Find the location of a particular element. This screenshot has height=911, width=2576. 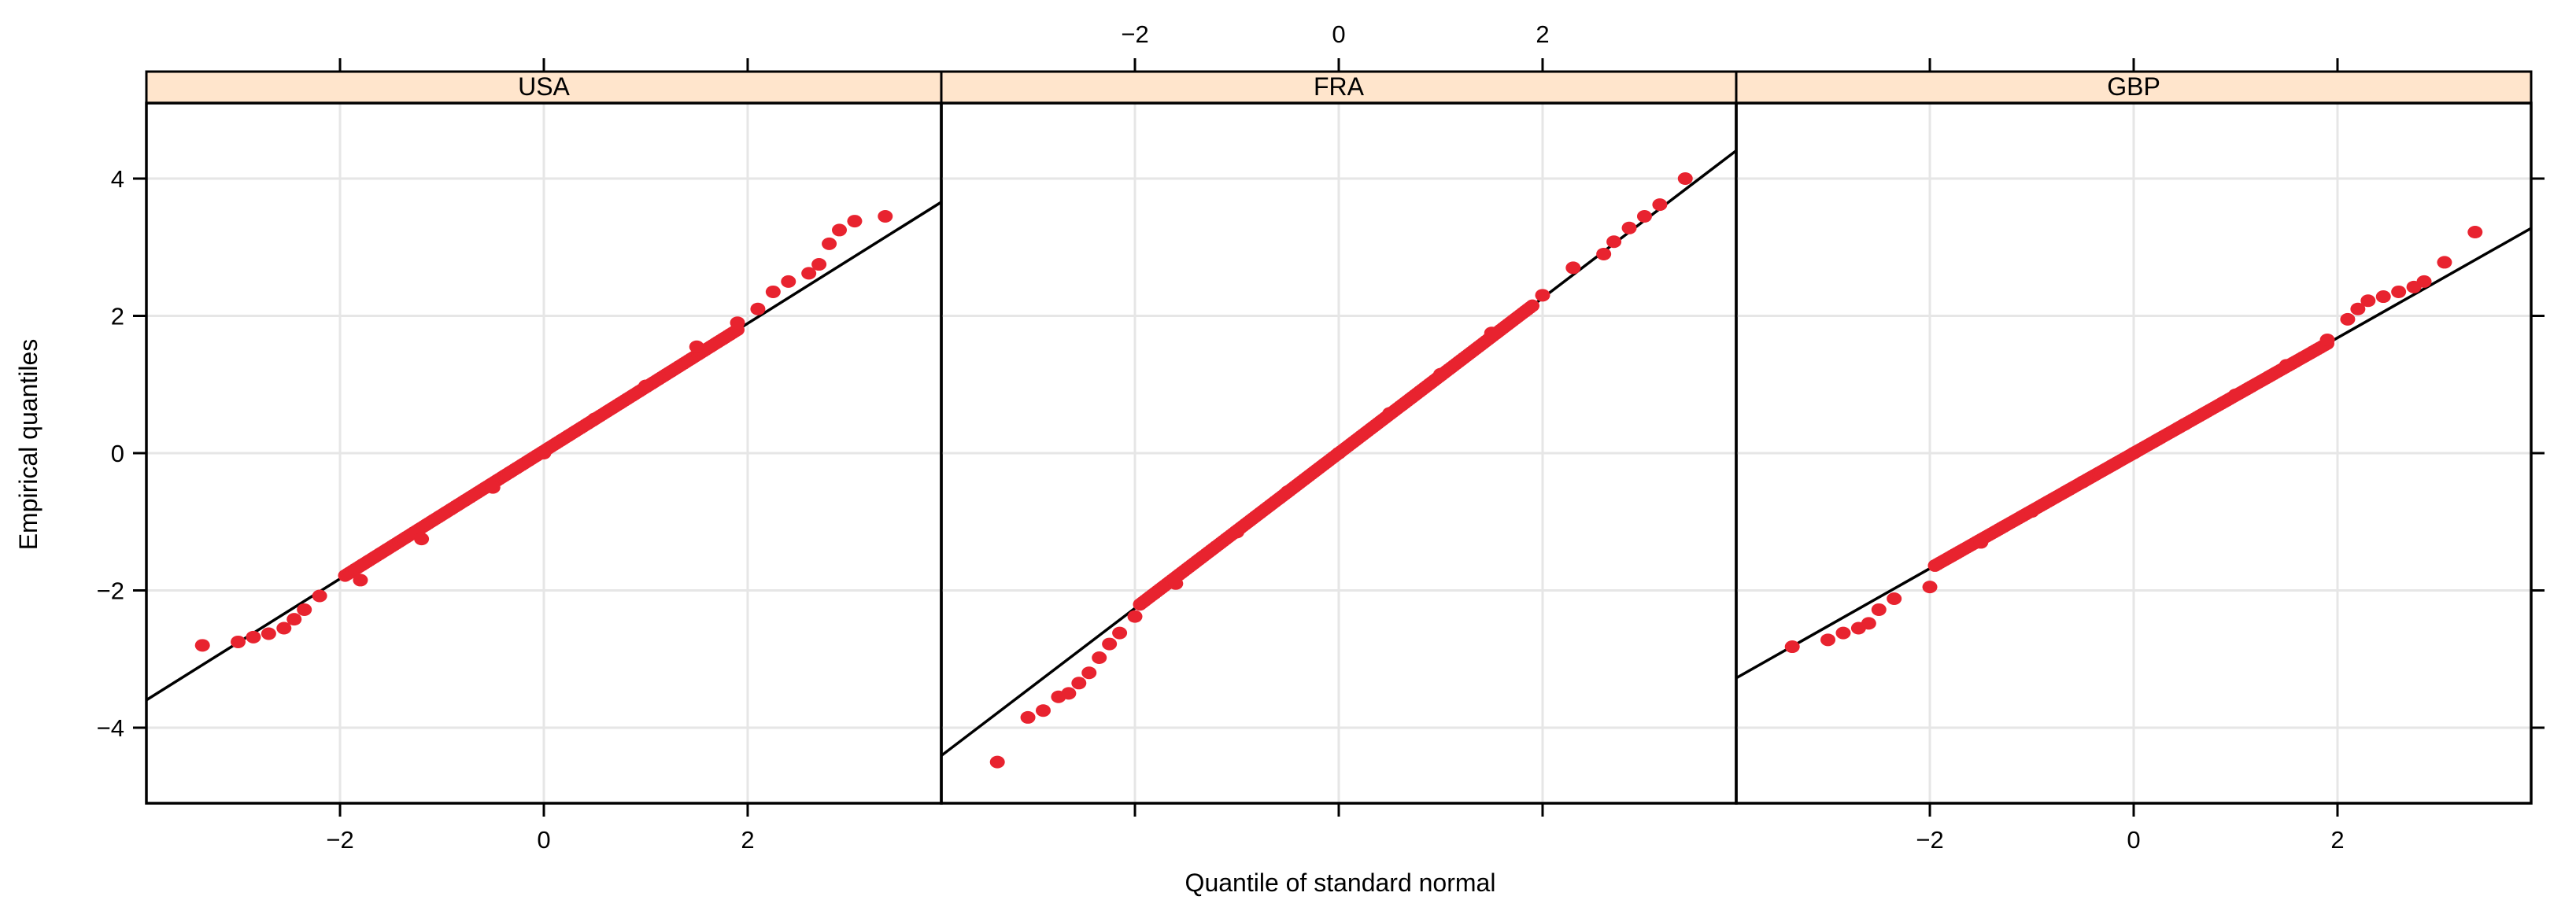

panel-strip-label: USA is located at coordinates (544, 86).